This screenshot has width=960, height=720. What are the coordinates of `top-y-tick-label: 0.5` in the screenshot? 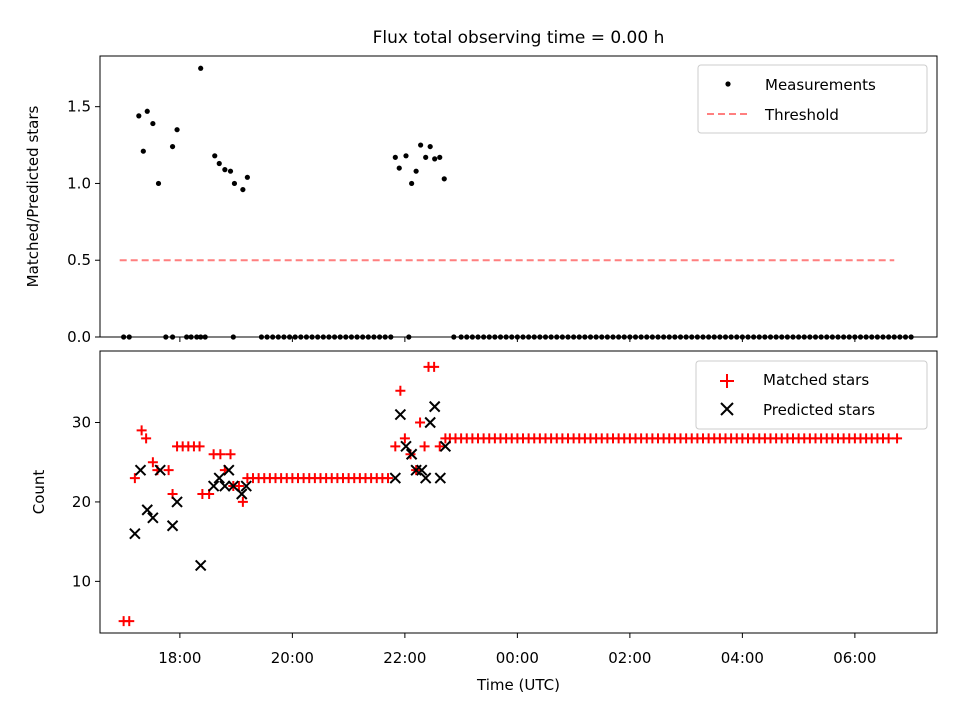 It's located at (79, 260).